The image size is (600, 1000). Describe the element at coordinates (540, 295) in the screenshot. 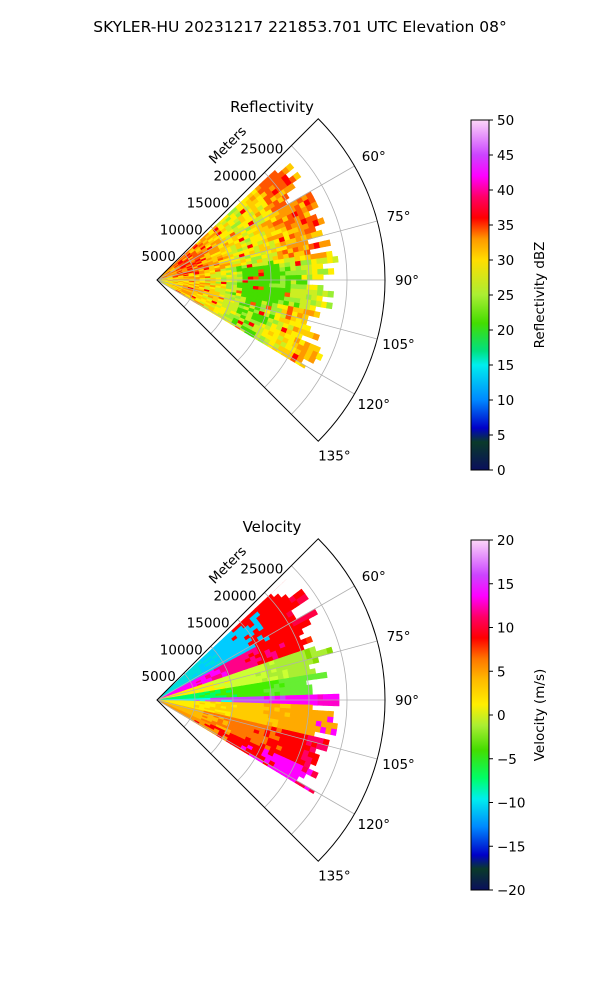

I see `colorbar-label: Reflectivity dBZ` at that location.